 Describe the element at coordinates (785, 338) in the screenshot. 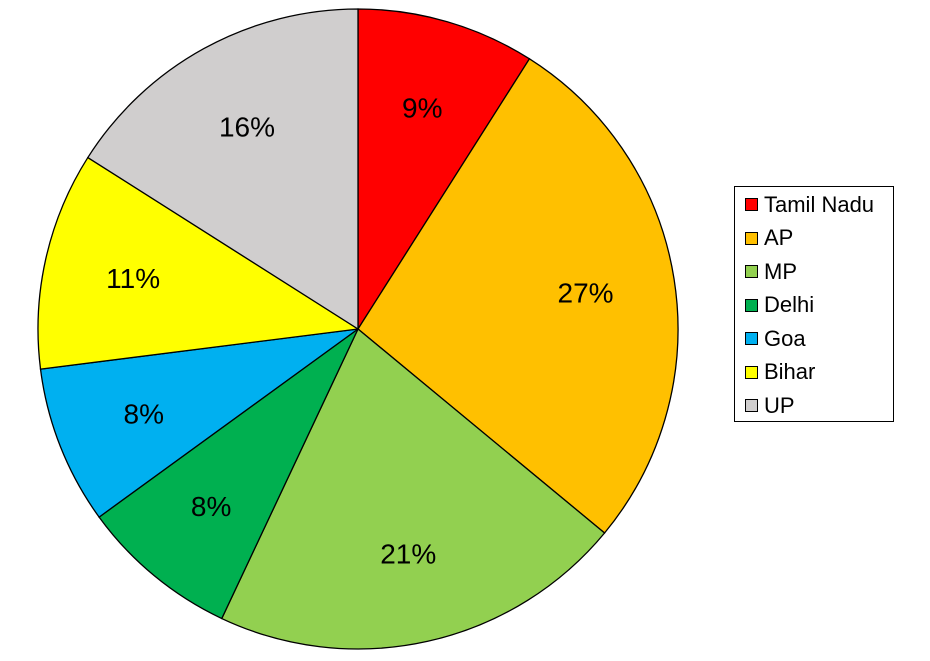

I see `legend-label: Goa` at that location.